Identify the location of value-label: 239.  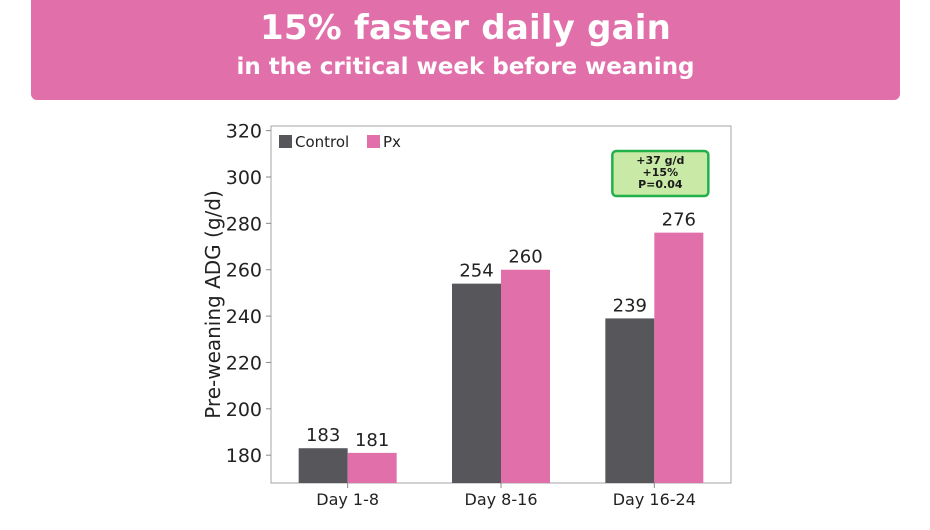
(630, 305).